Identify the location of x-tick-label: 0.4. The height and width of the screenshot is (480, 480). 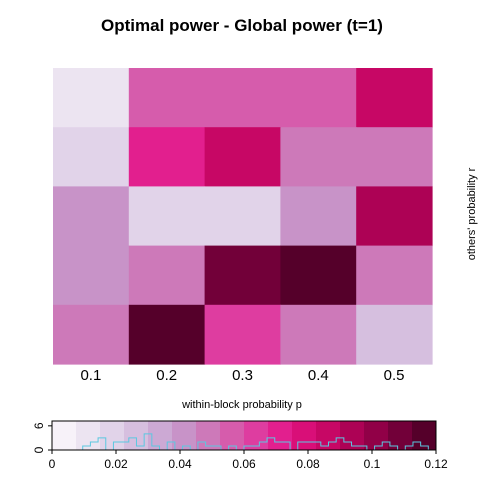
(318, 375).